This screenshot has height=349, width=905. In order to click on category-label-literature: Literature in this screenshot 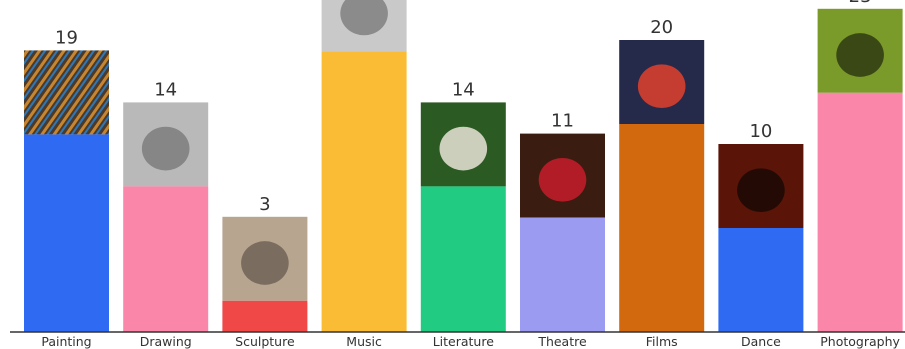, I will do `click(464, 341)`.